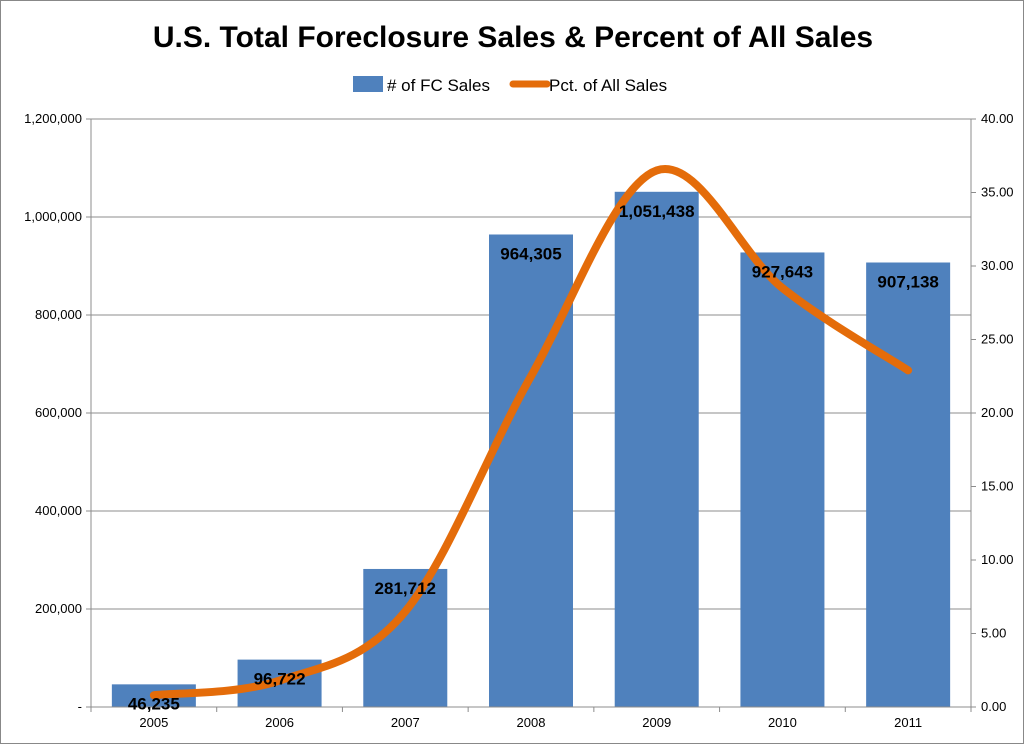  I want to click on bar-data-label: 927,643, so click(782, 271).